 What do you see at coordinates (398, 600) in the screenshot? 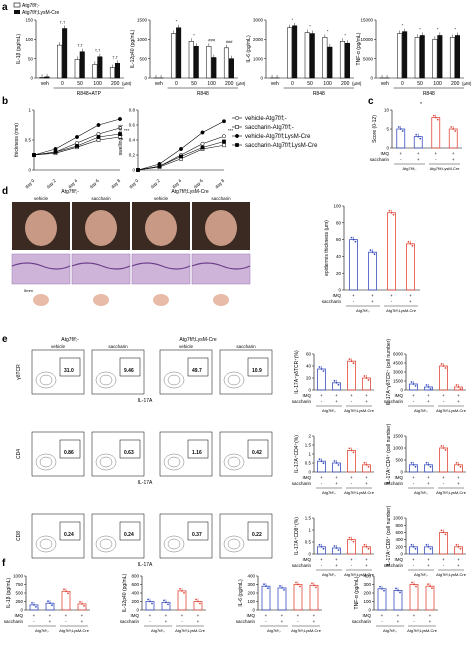
I see `panel-f-3-bar` at bounding box center [398, 600].